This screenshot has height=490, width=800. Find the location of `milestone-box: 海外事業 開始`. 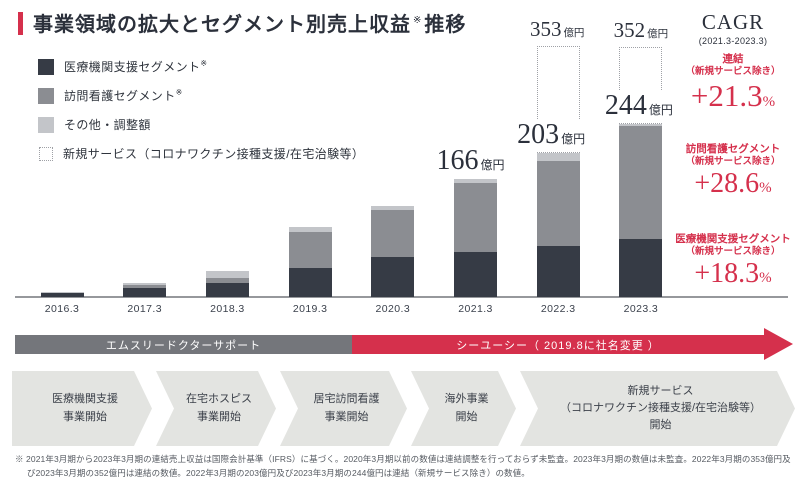

milestone-box: 海外事業 開始 is located at coordinates (463, 408).